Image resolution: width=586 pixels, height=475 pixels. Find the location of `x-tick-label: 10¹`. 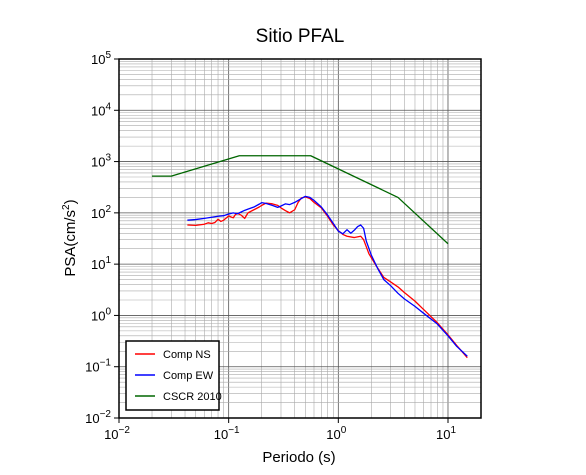

x-tick-label: 10¹ is located at coordinates (446, 433).